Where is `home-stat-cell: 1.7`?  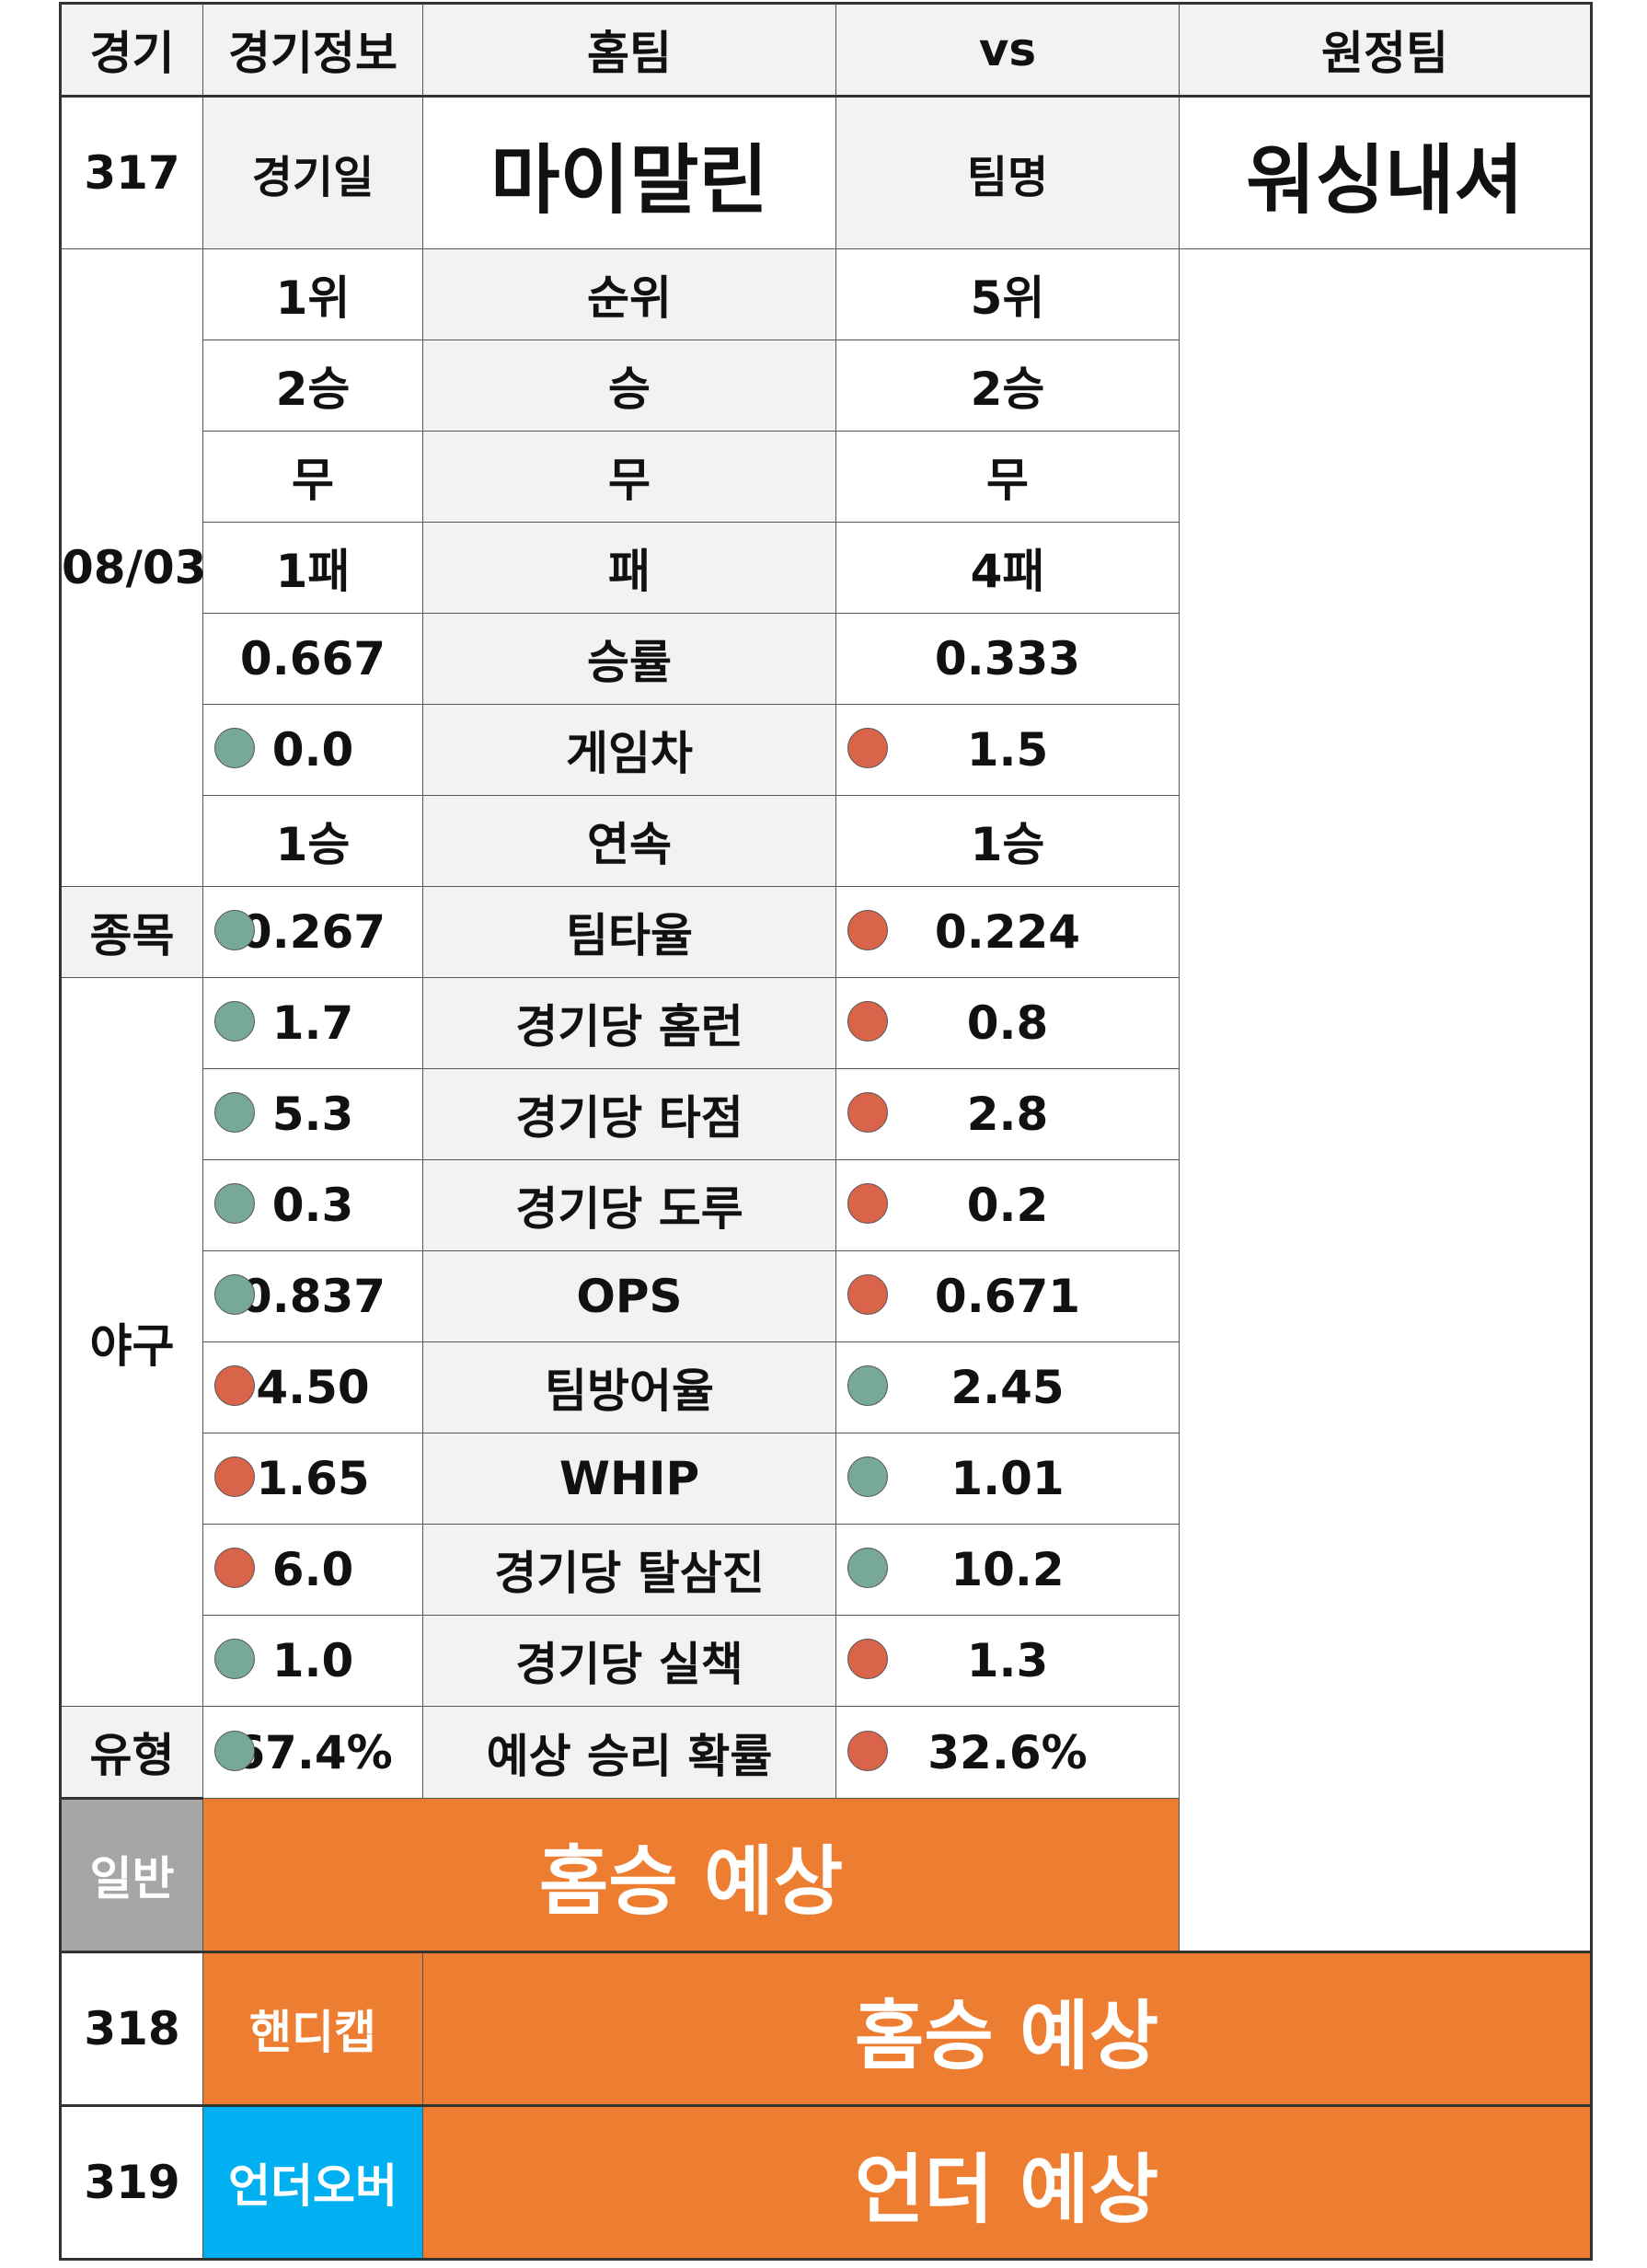 home-stat-cell: 1.7 is located at coordinates (313, 1023).